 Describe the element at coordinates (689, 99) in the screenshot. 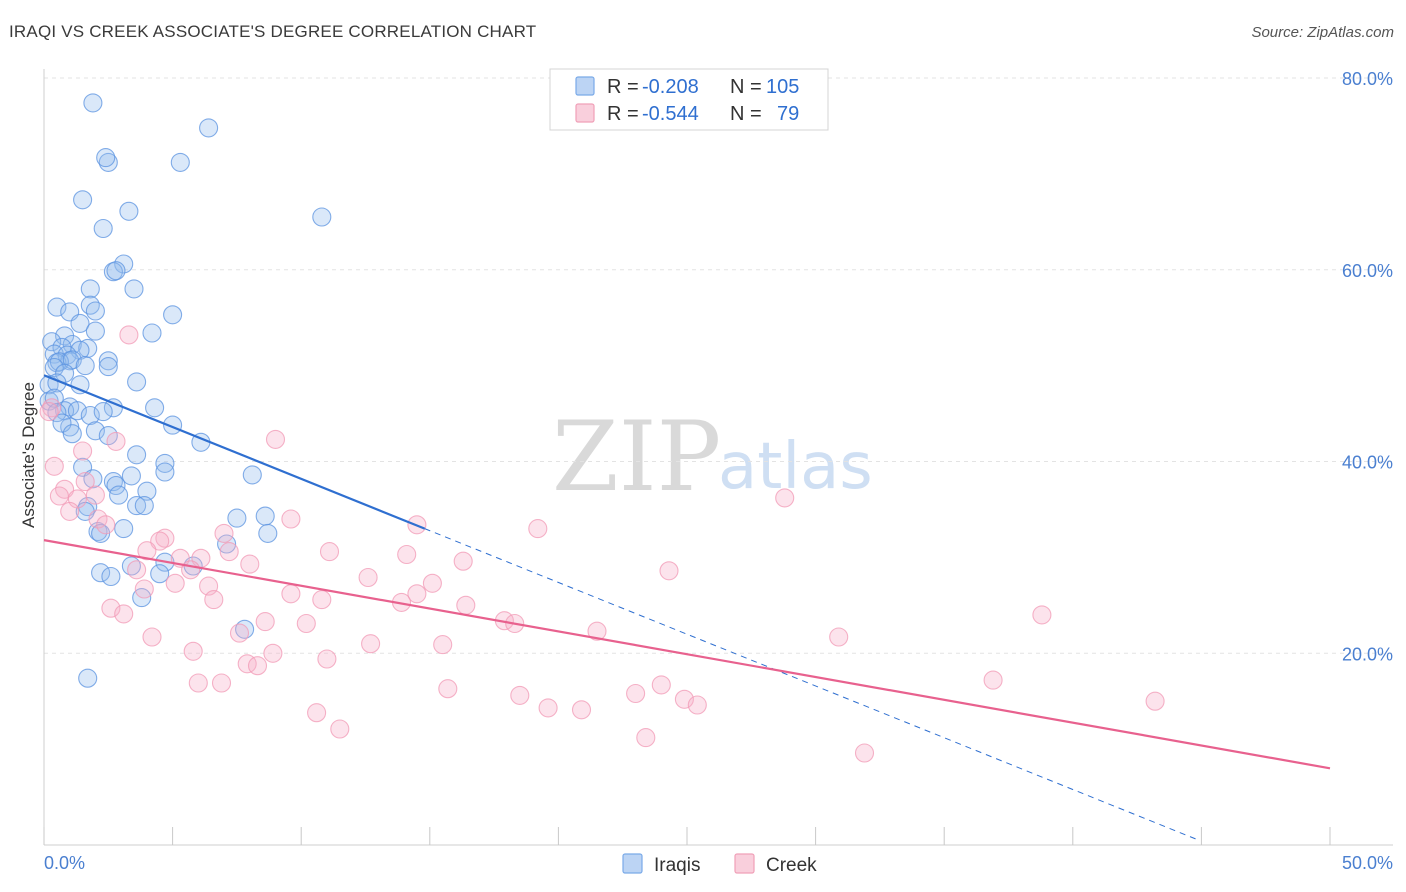

I see `stats-legend: R = -0.208 N = 105 R = -0.544 N = 79` at that location.